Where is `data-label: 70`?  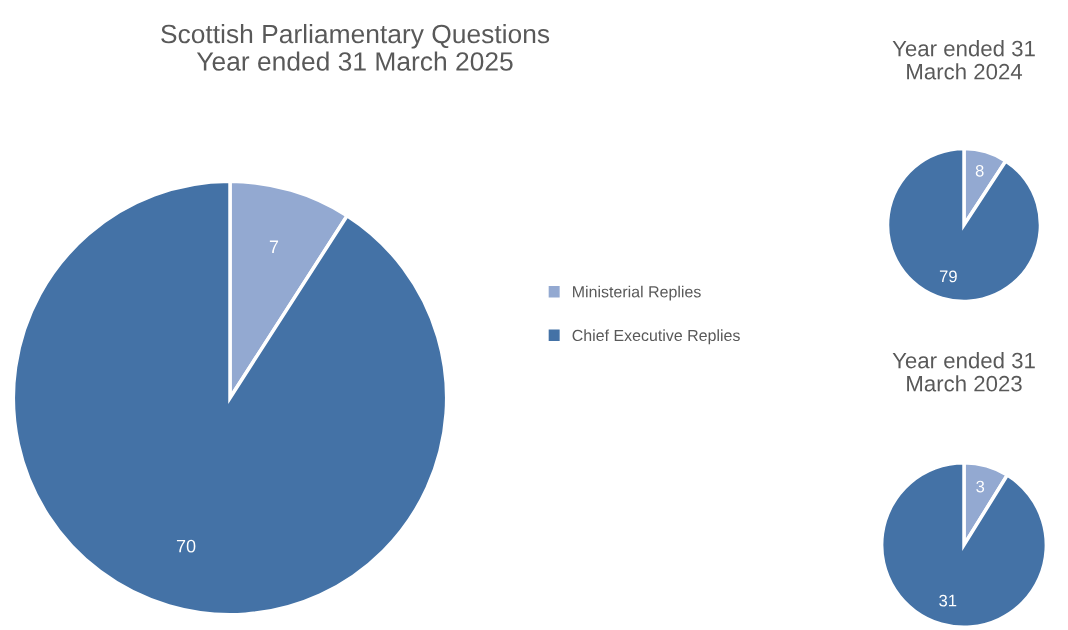 data-label: 70 is located at coordinates (186, 546).